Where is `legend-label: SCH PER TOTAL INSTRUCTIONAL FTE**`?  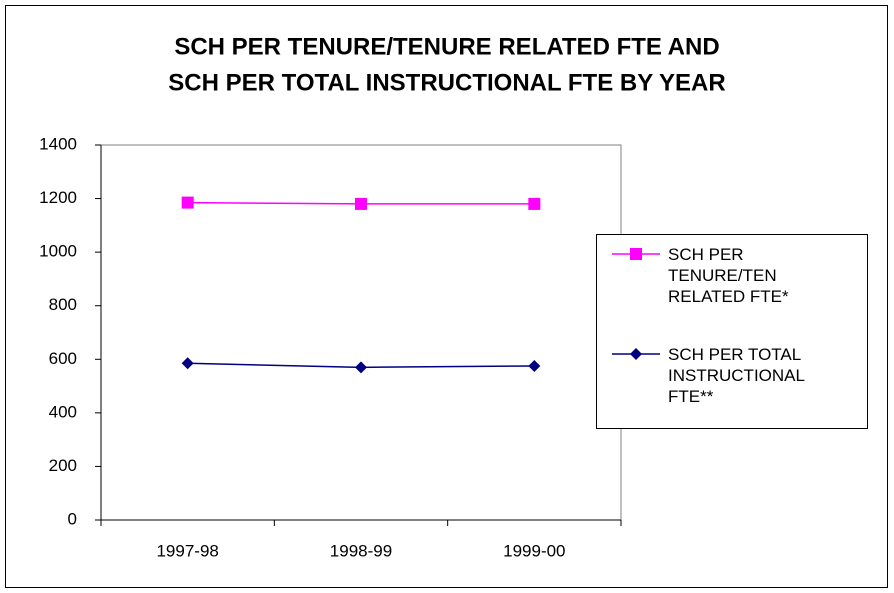
legend-label: SCH PER TOTAL INSTRUCTIONAL FTE** is located at coordinates (736, 375).